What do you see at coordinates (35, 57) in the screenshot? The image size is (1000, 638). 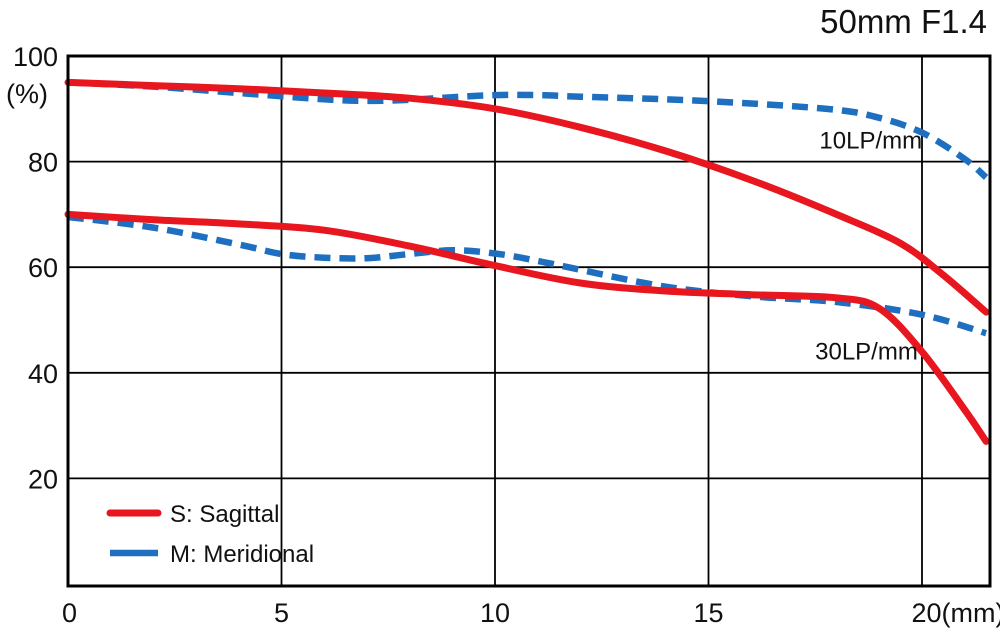 I see `y-tick-label: 100` at bounding box center [35, 57].